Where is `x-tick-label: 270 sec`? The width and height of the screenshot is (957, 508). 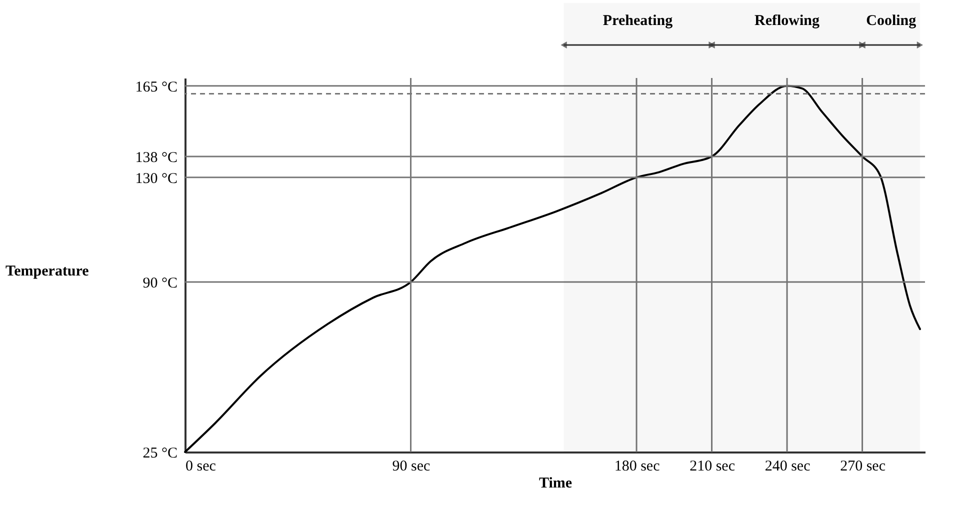 x-tick-label: 270 sec is located at coordinates (863, 466).